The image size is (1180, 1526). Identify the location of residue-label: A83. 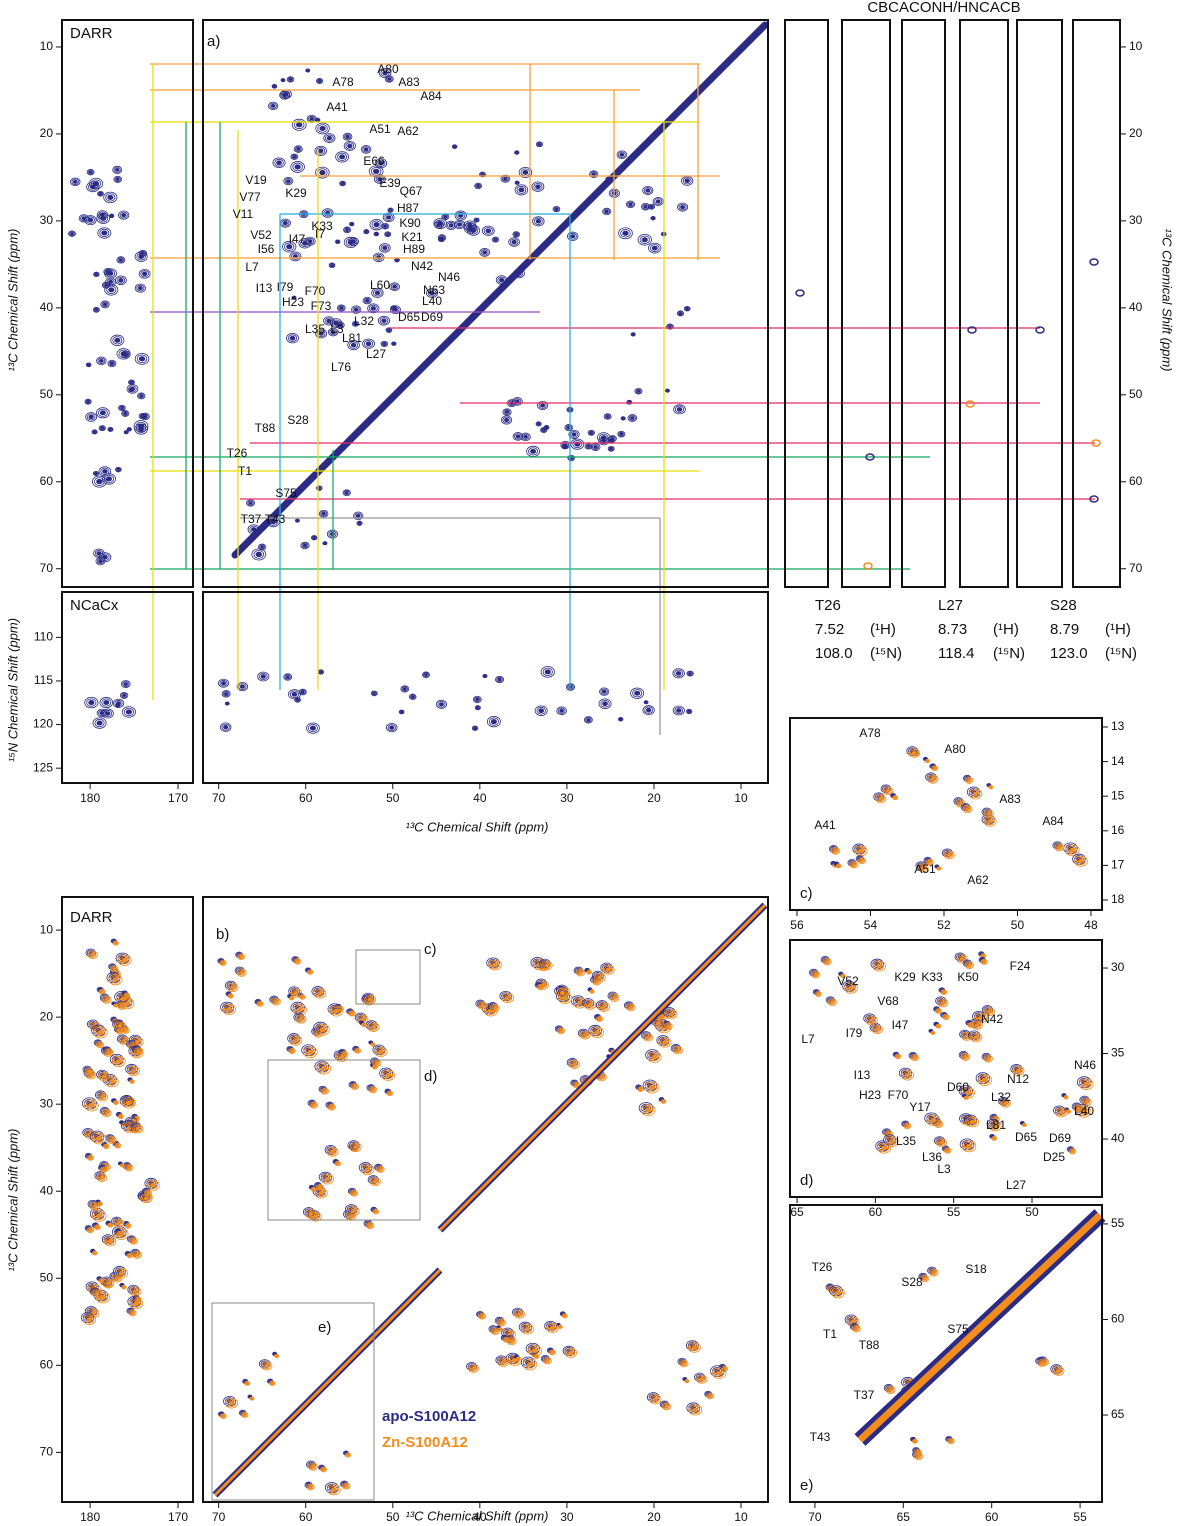
(409, 82).